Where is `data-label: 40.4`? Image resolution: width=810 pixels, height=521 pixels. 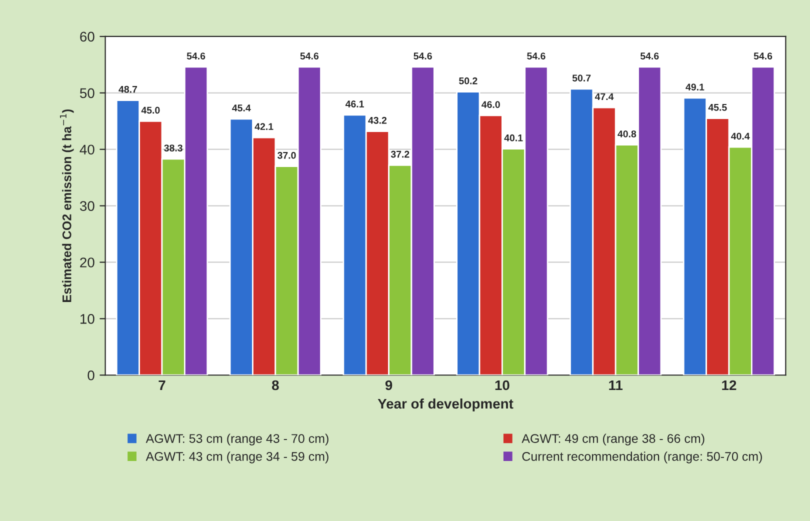
data-label: 40.4 is located at coordinates (740, 136).